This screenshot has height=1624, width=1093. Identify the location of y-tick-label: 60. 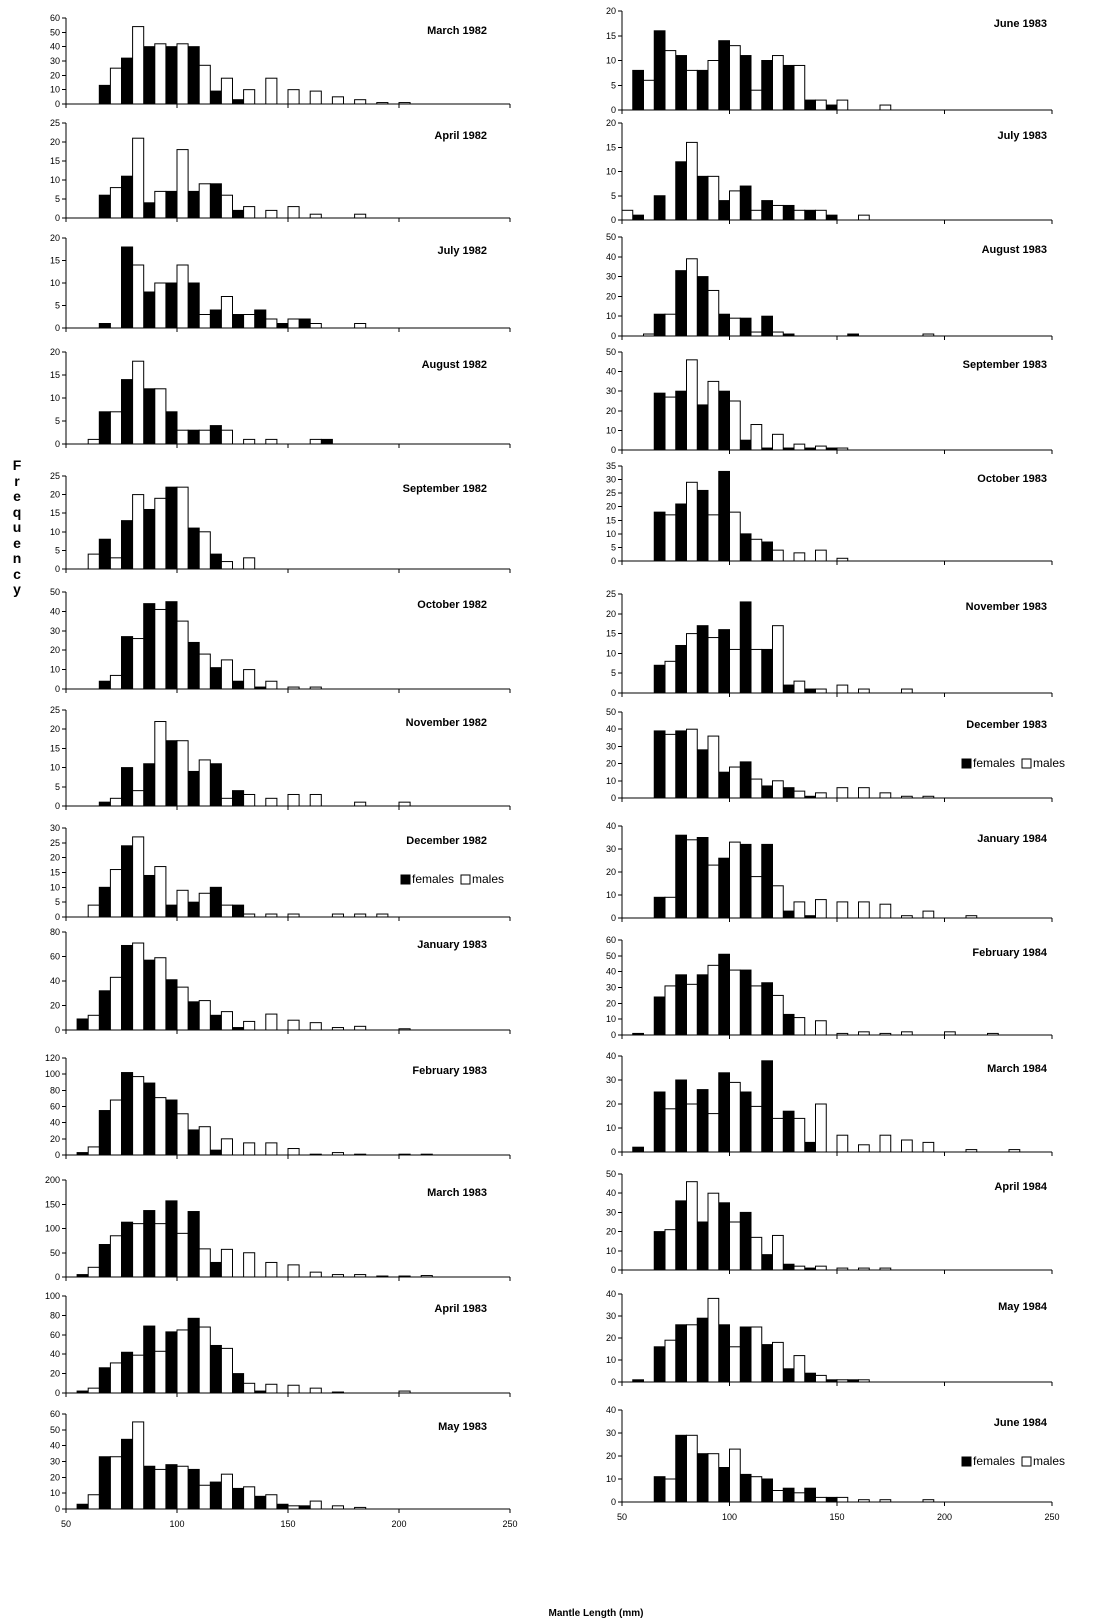
(55, 957).